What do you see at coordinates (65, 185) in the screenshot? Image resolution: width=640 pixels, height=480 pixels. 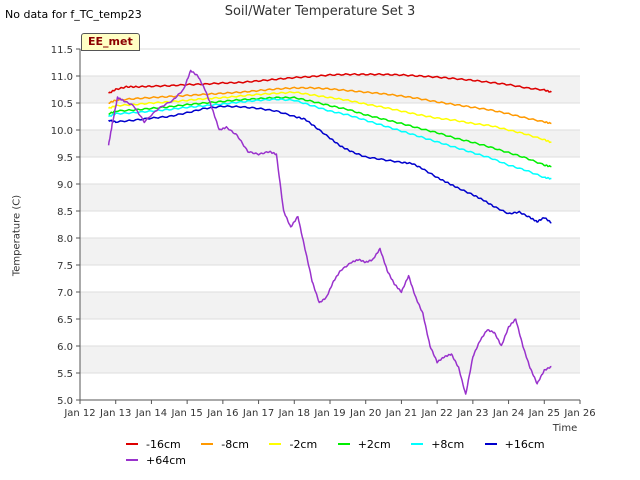 I see `y-tick-label: 9.0` at bounding box center [65, 185].